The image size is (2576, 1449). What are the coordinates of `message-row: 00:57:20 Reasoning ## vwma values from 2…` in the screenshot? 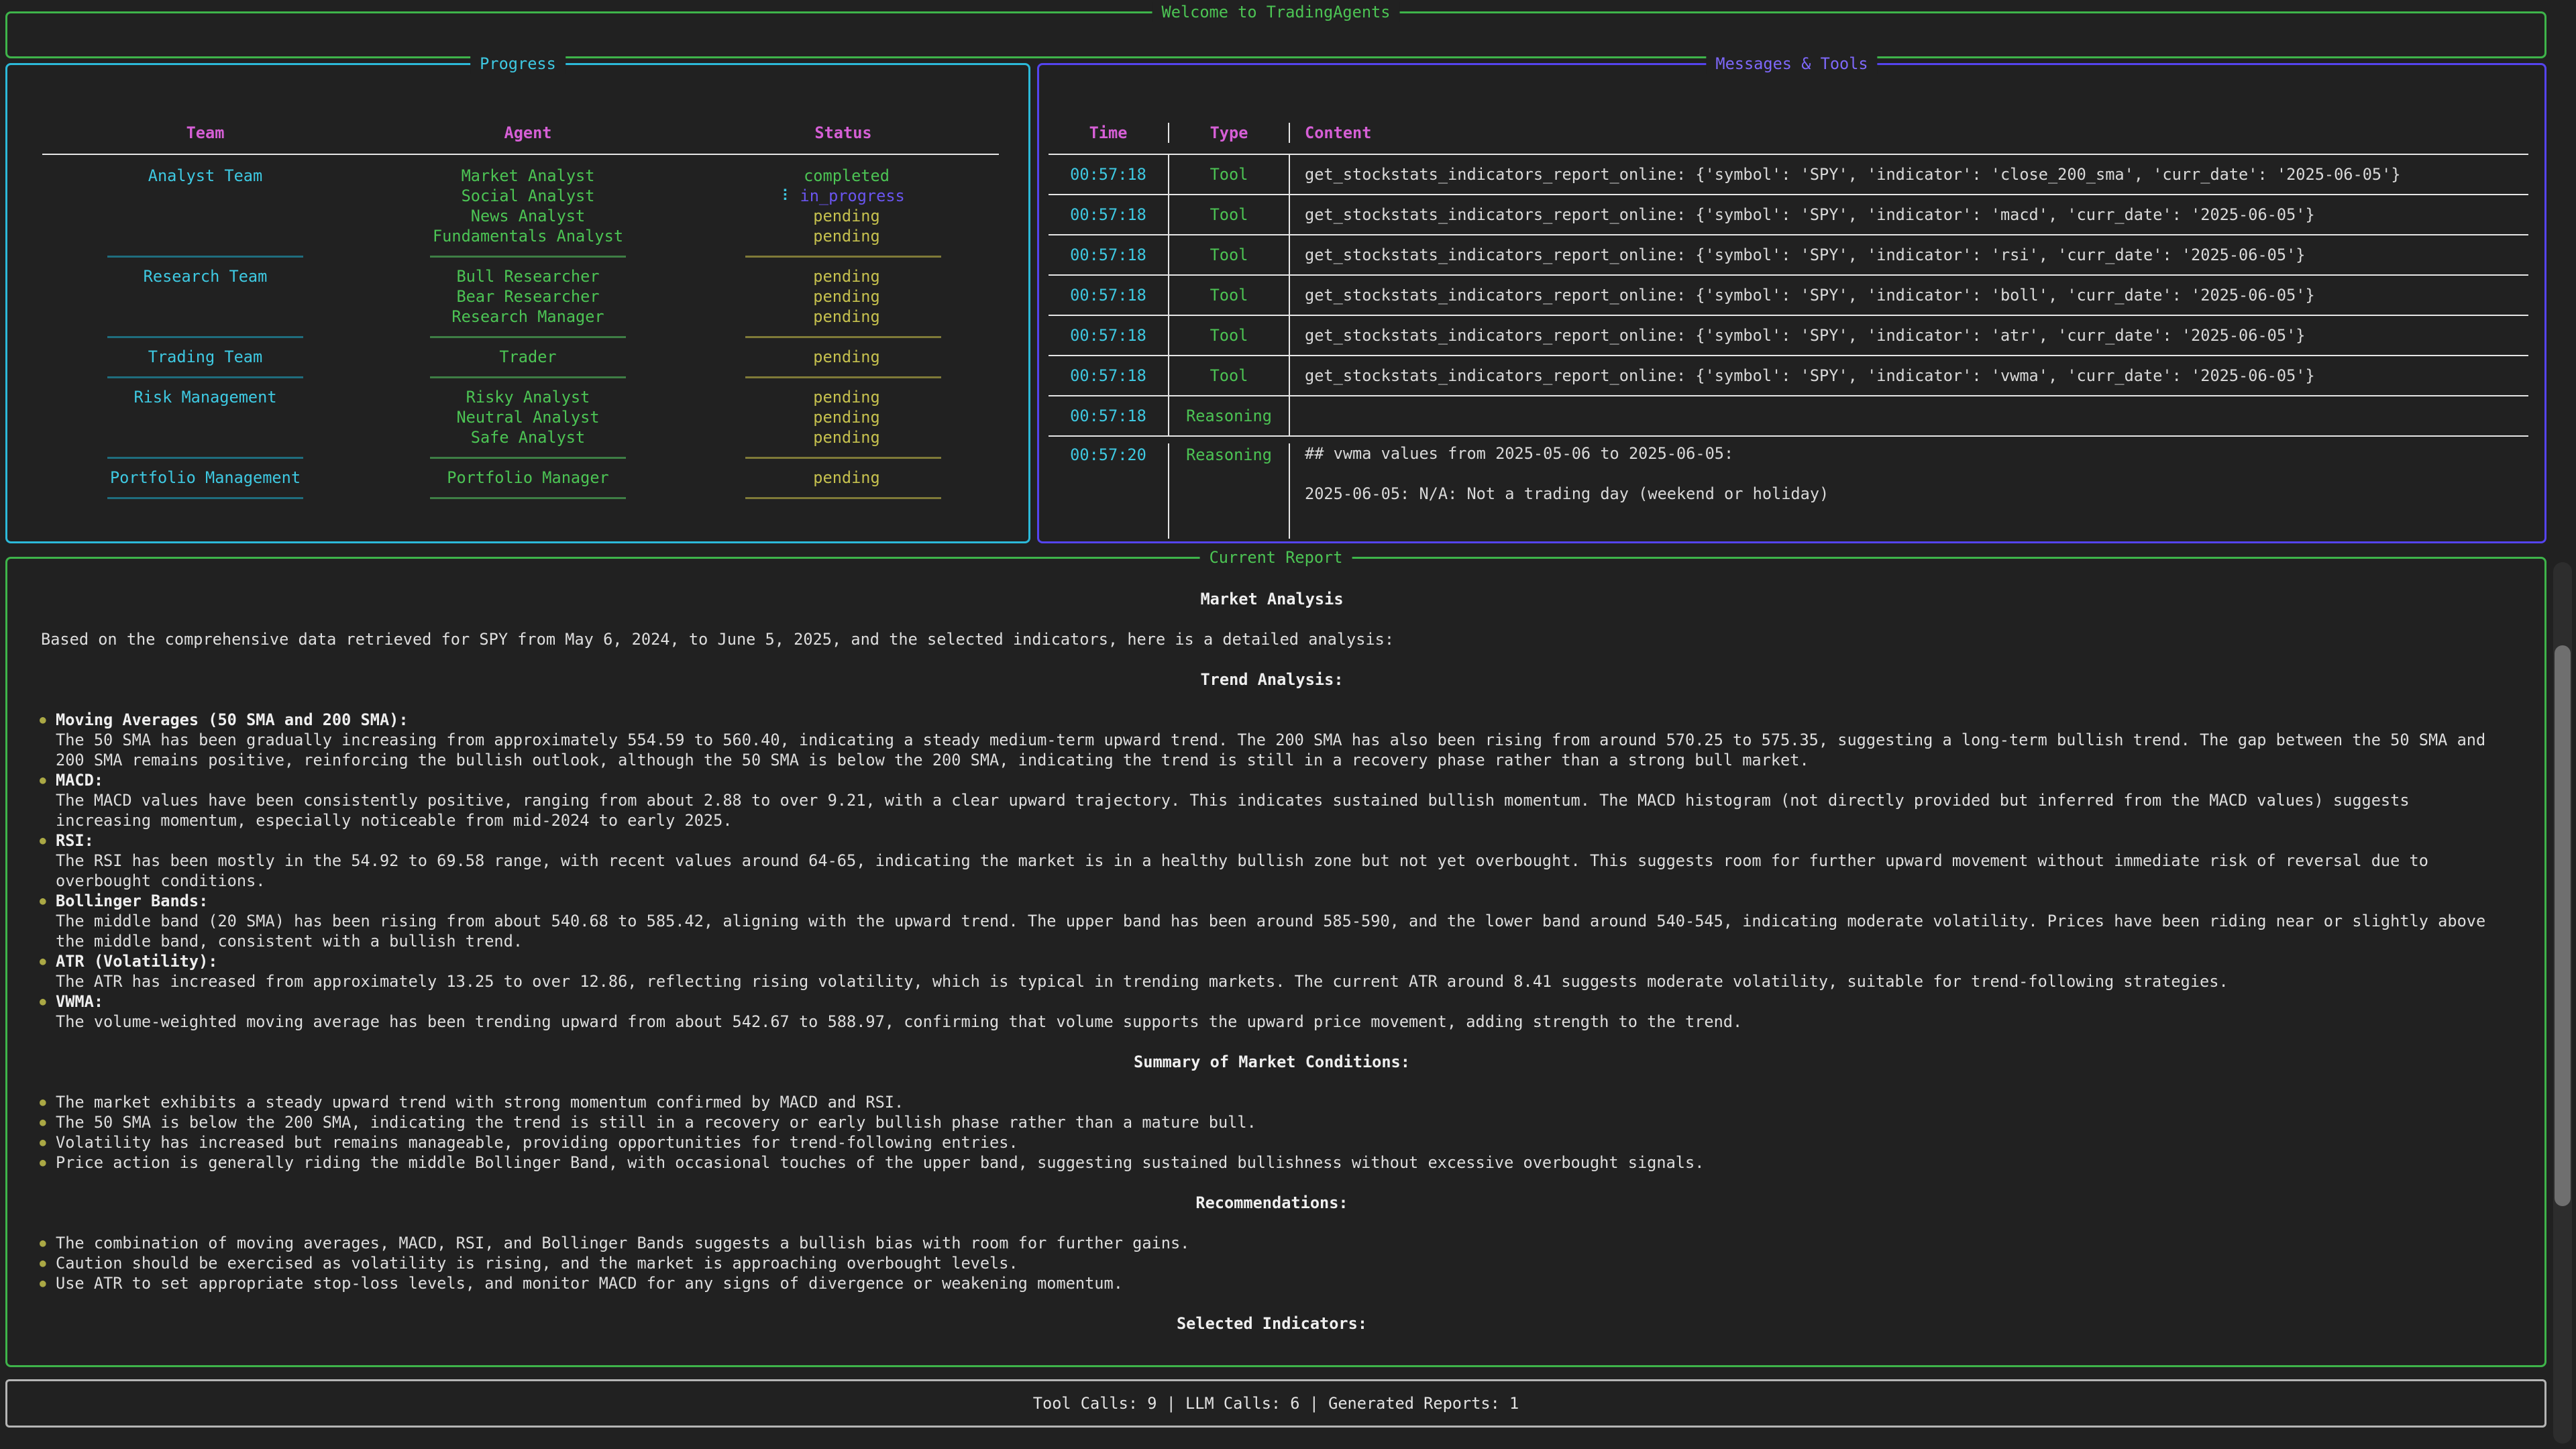 It's located at (1788, 488).